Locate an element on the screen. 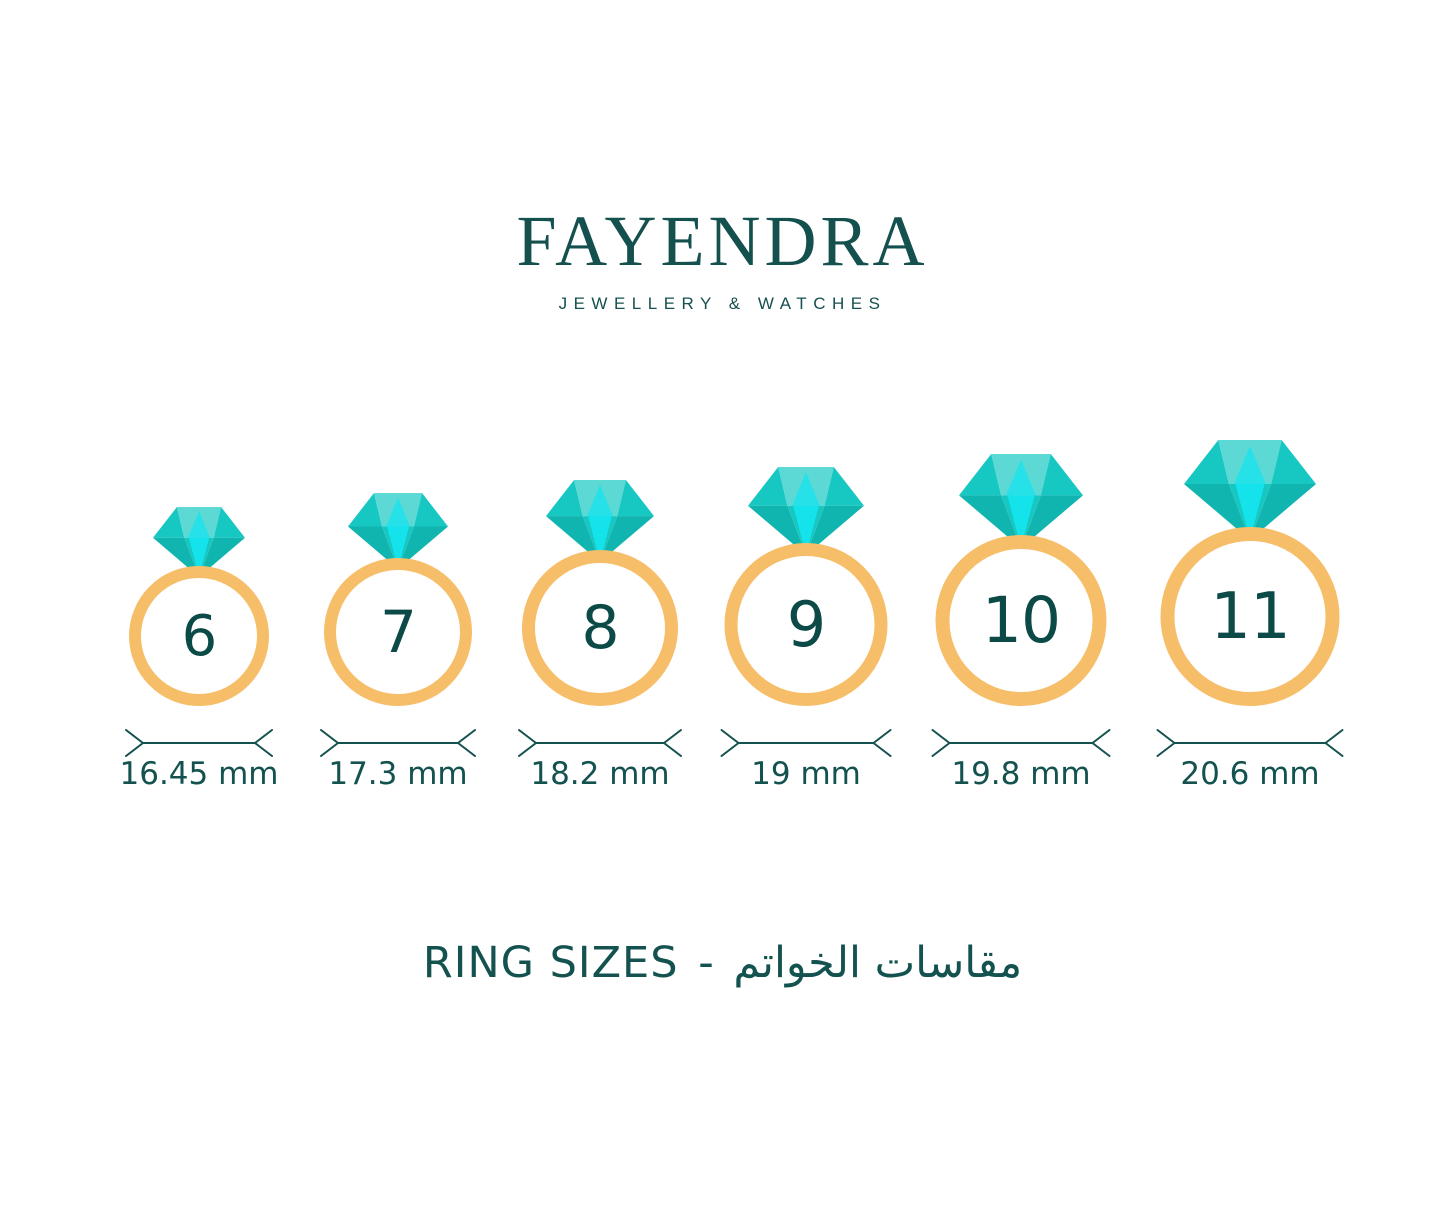 This screenshot has width=1445, height=1205. page-title: RING SIZES - مقاسات الخواتم is located at coordinates (722, 963).